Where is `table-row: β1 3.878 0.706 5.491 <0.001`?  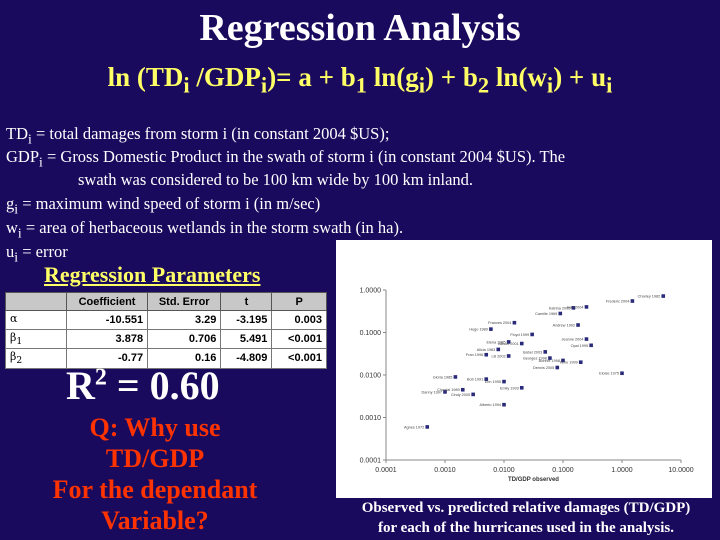
table-row: β1 3.878 0.706 5.491 <0.001 is located at coordinates (166, 339).